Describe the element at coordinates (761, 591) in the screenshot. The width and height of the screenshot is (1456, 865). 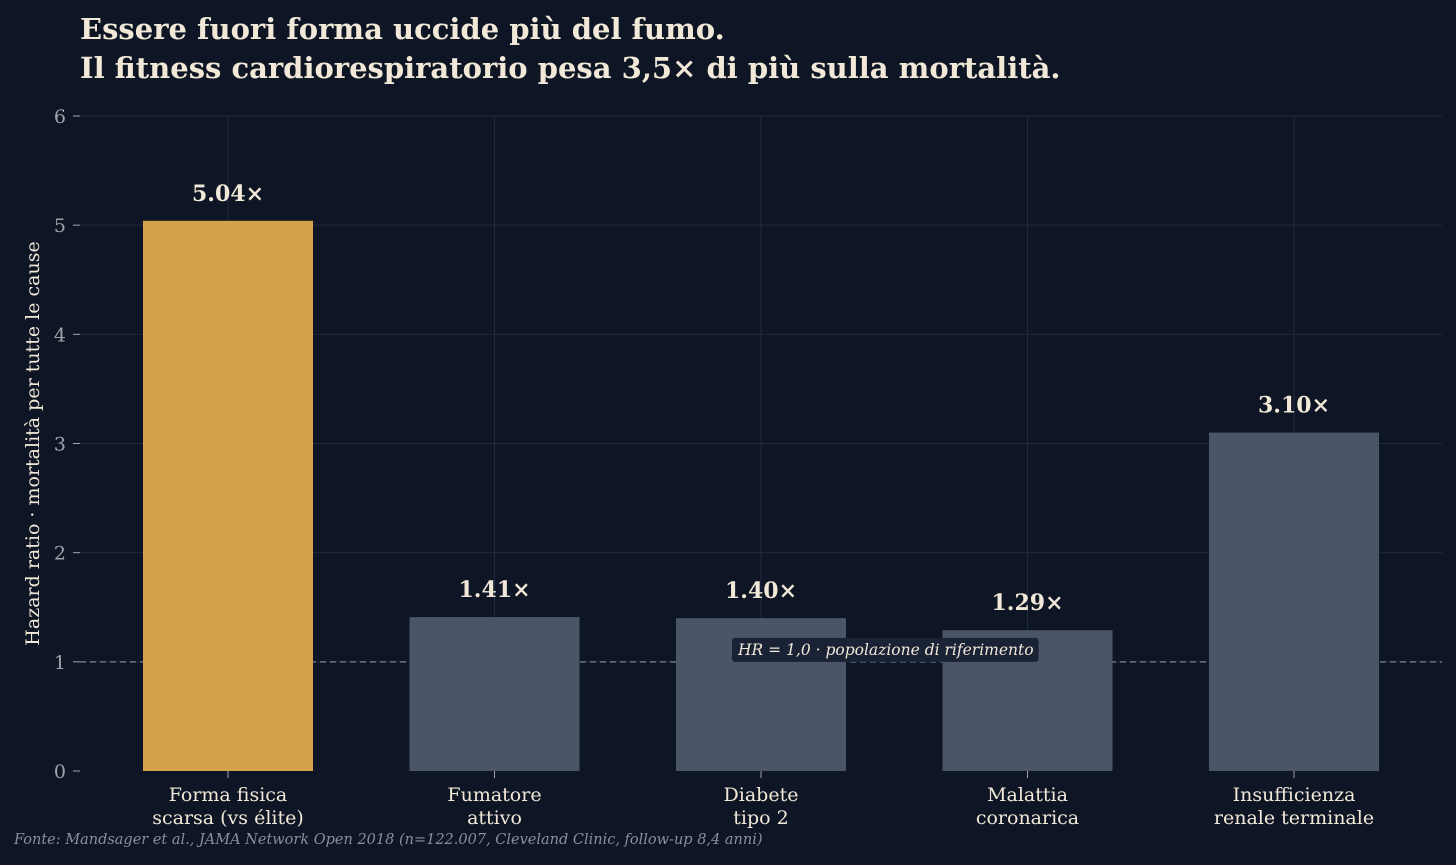
I see `value-label: 1.40×` at that location.